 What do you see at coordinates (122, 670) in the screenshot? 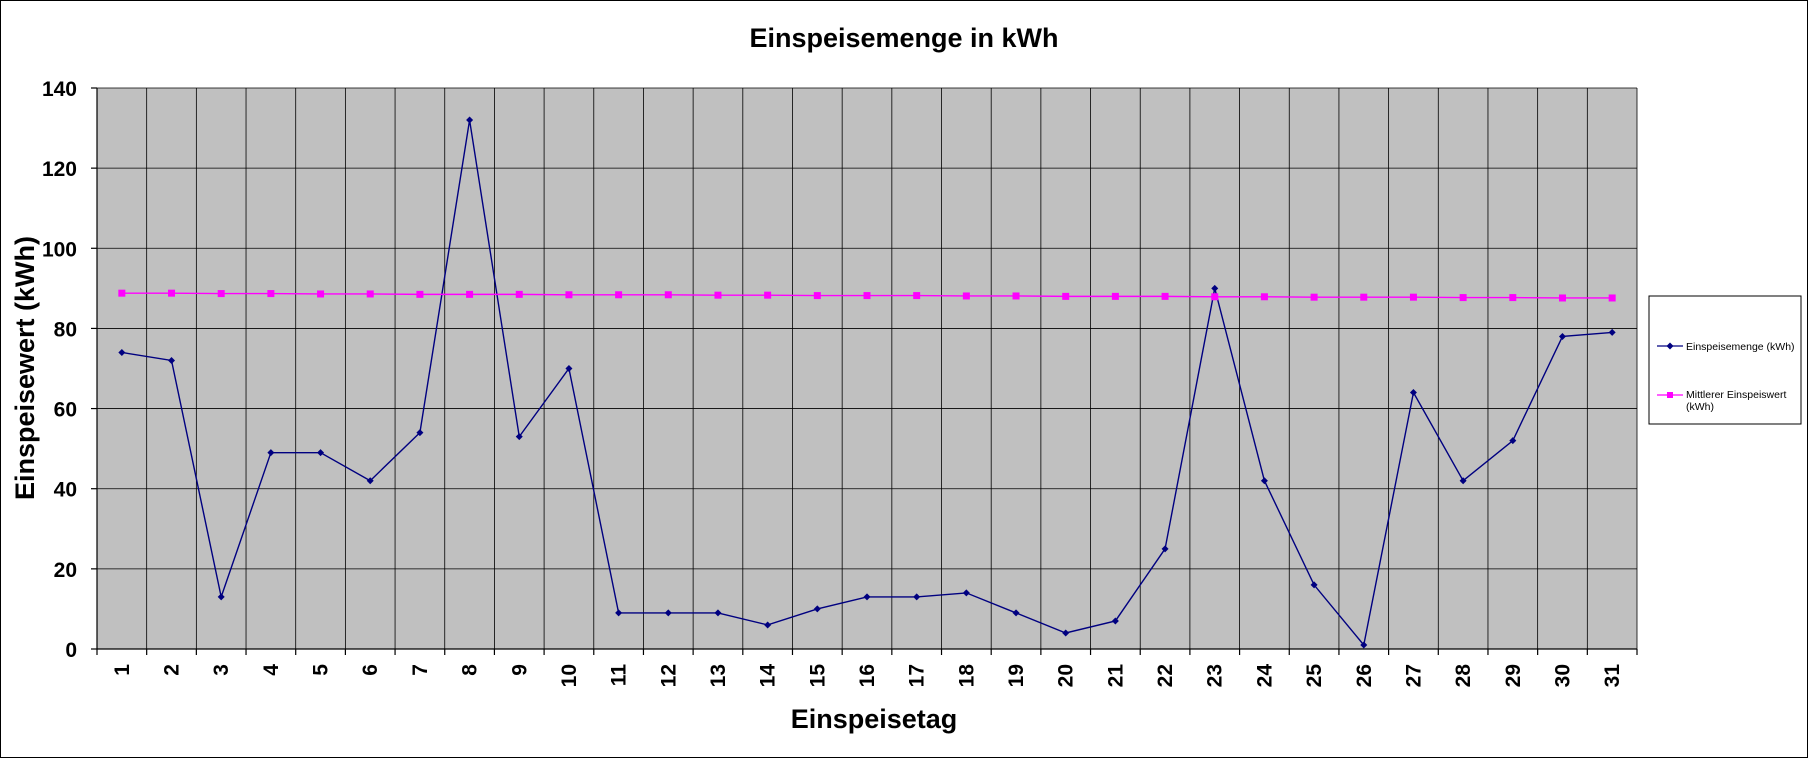
I see `x-tick-label: 1` at bounding box center [122, 670].